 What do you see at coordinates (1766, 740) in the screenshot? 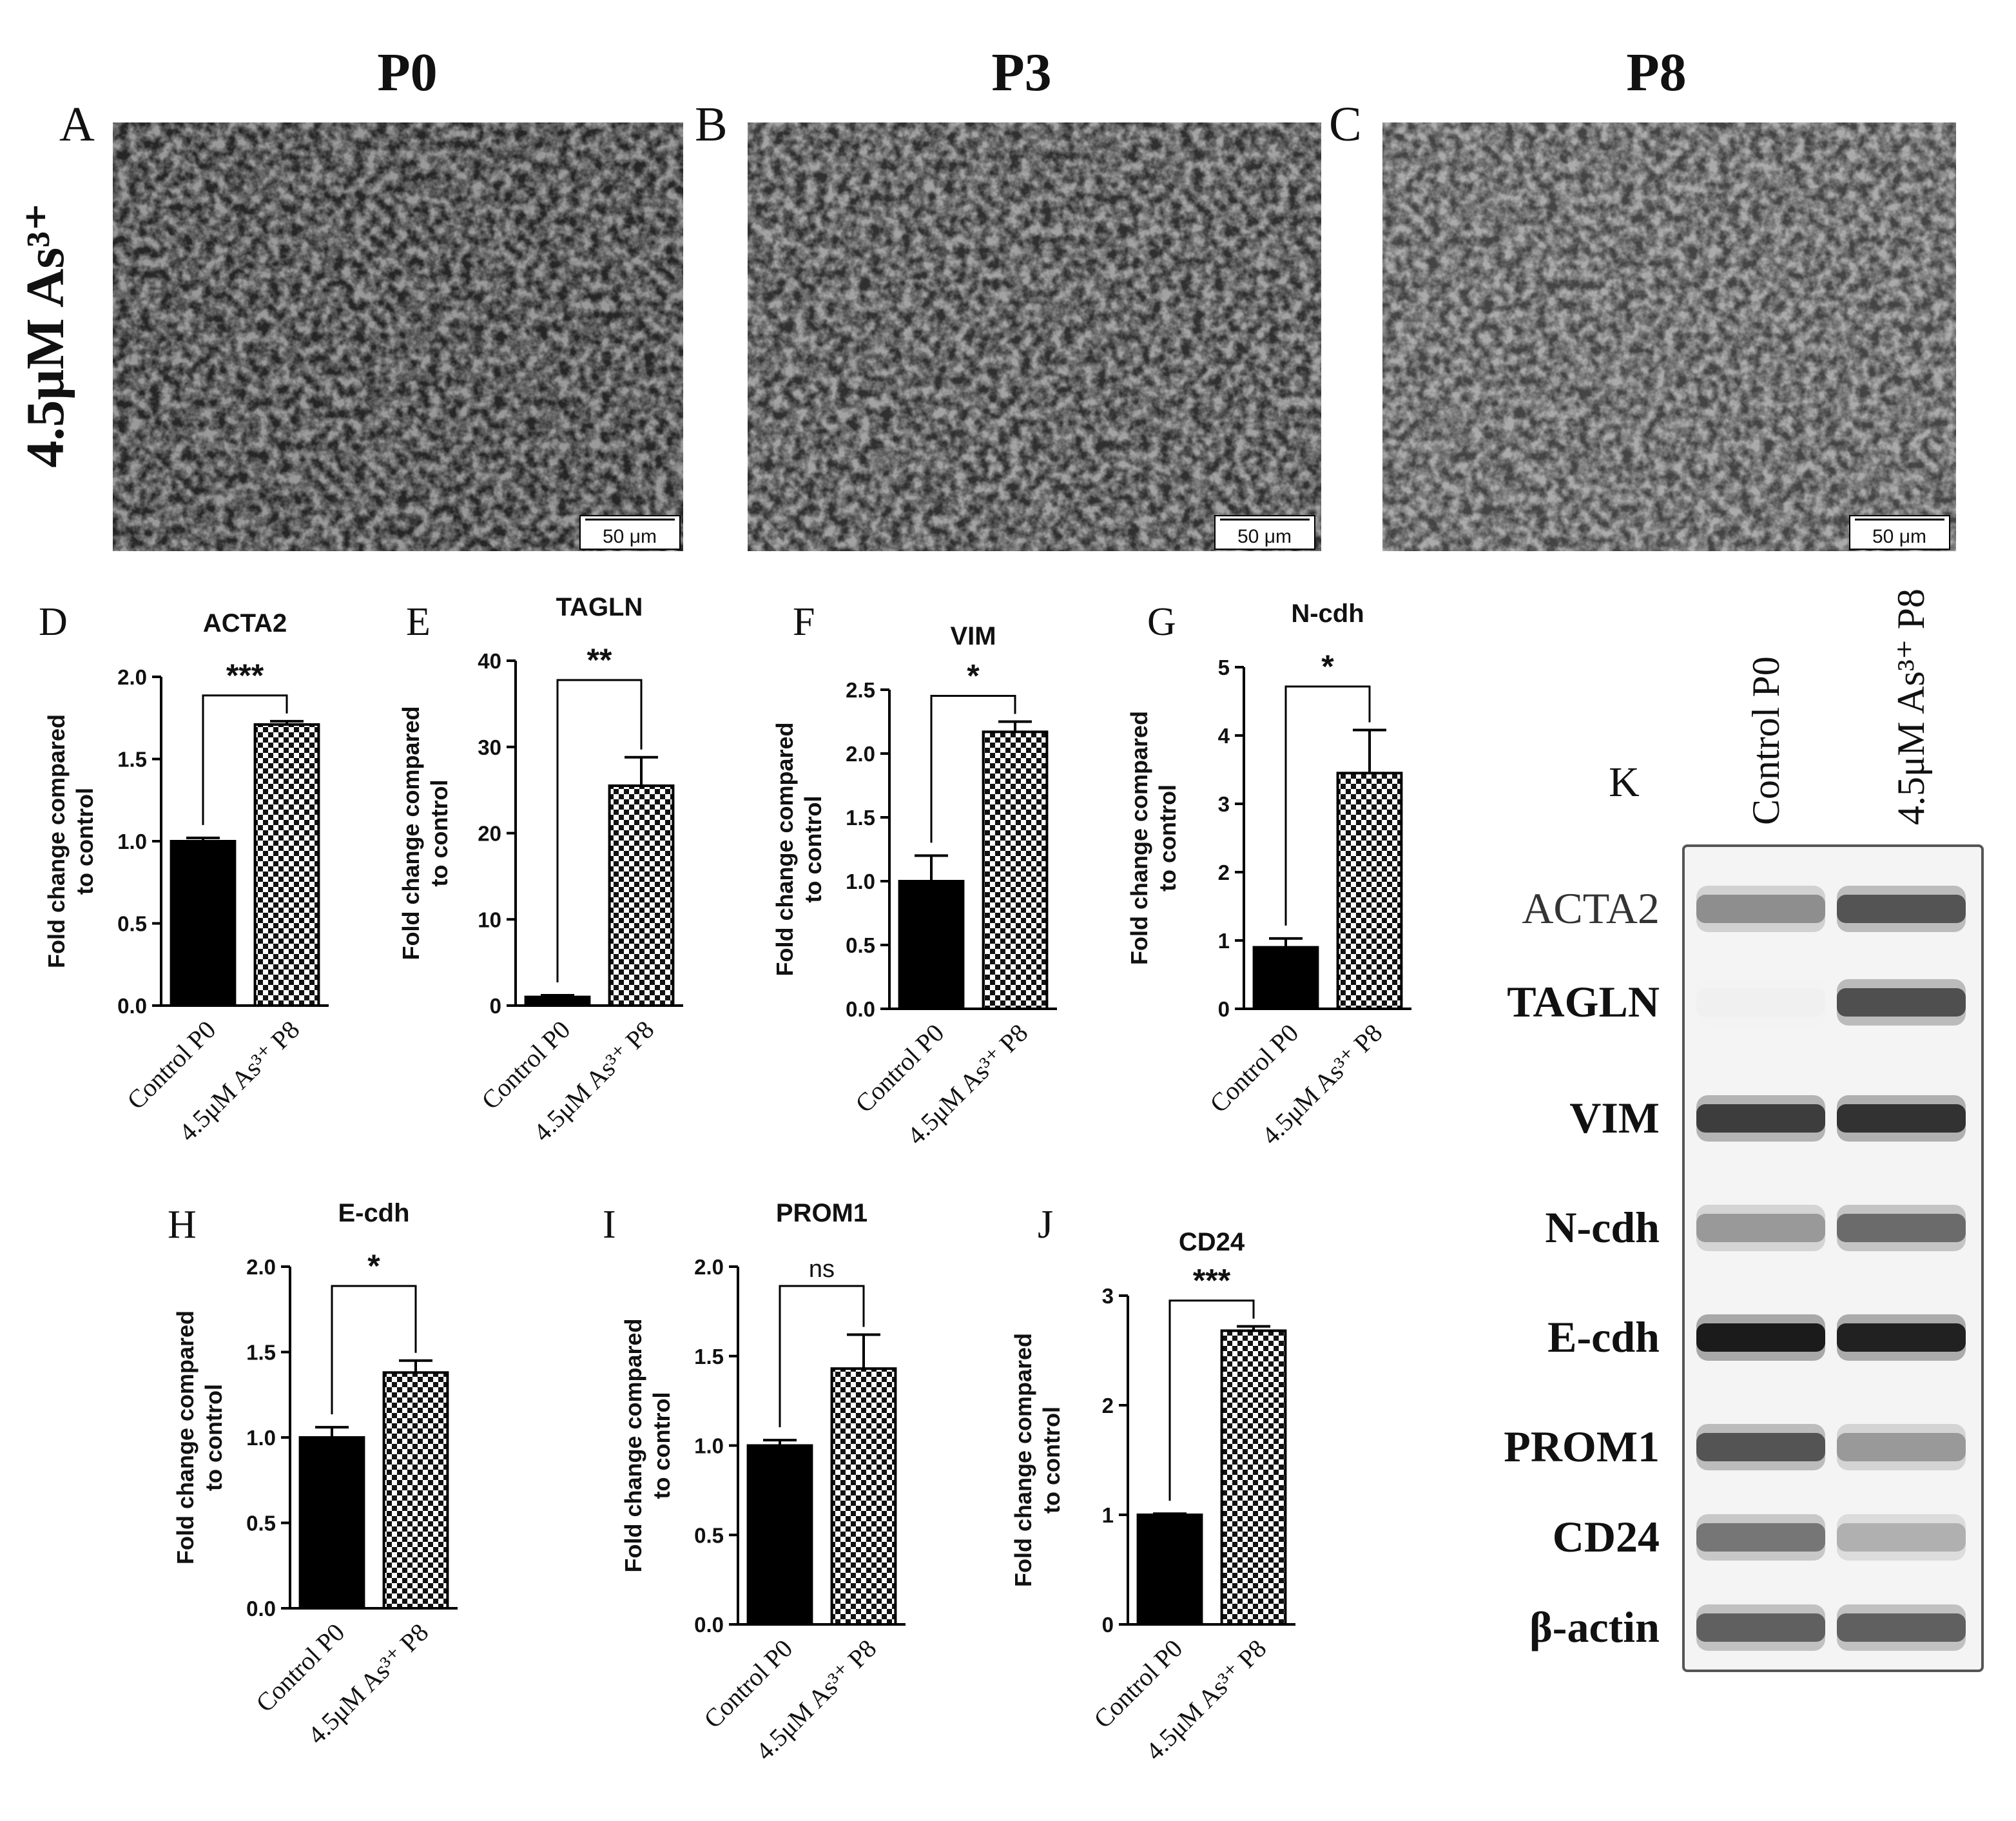
I see `blot-lane-label-control: Control P0` at bounding box center [1766, 740].